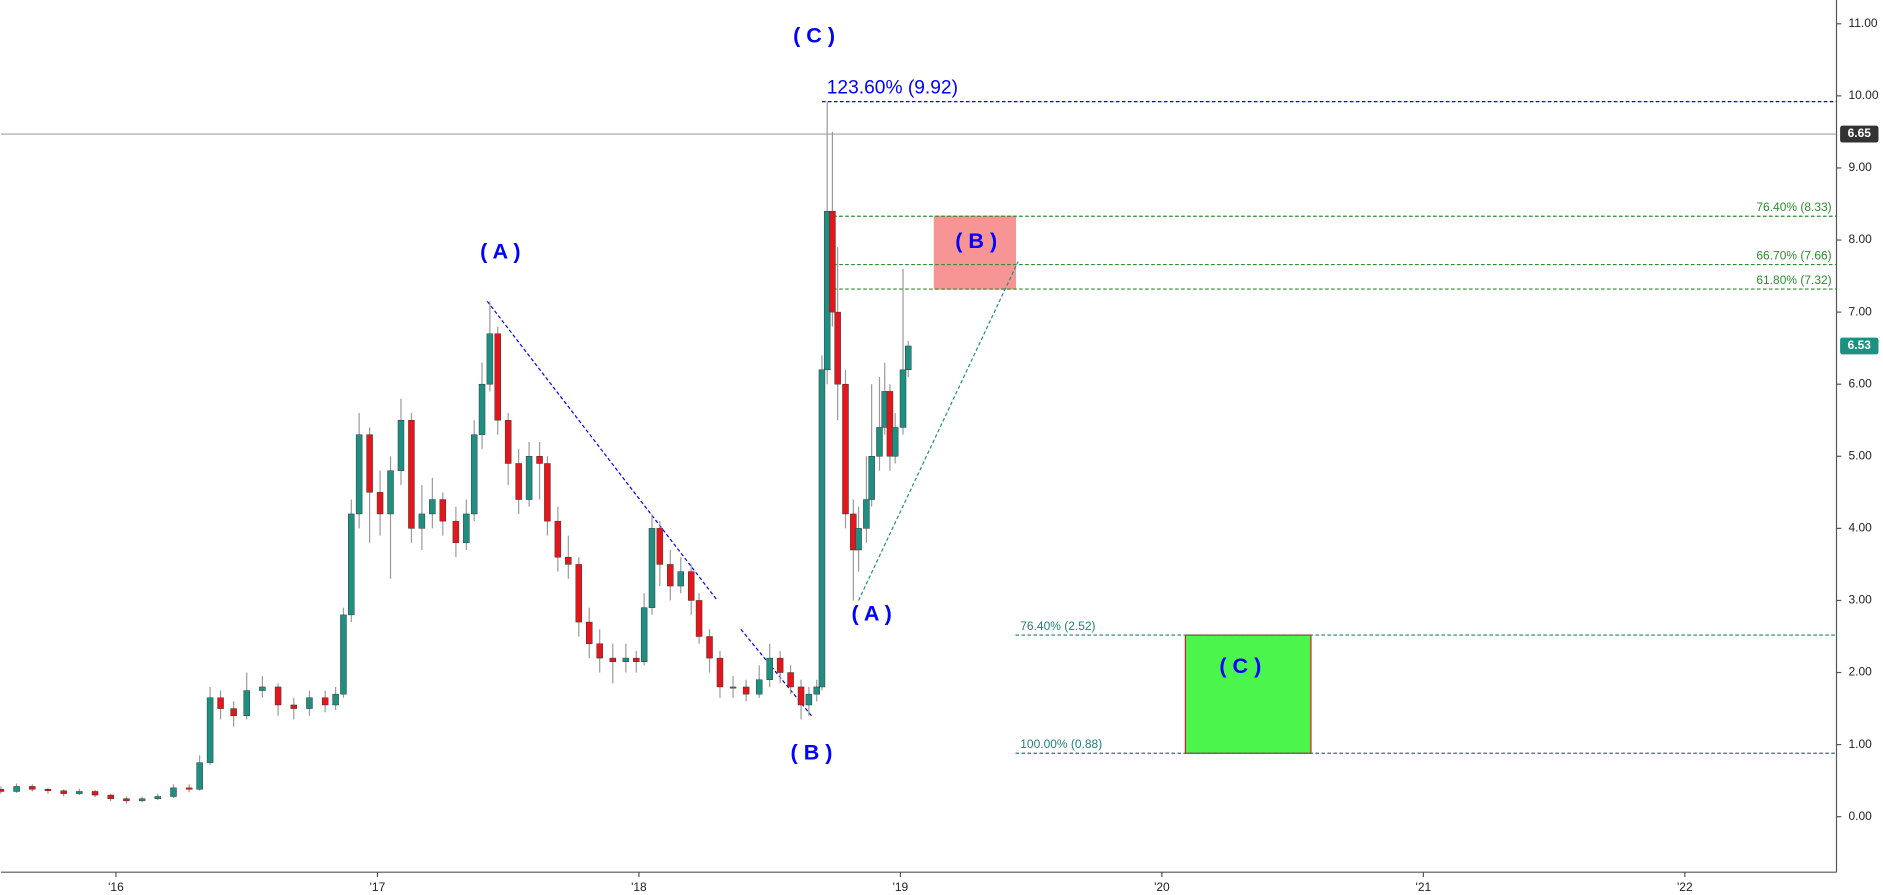 The height and width of the screenshot is (895, 1883). What do you see at coordinates (901, 887) in the screenshot?
I see `x-tick-label: '19` at bounding box center [901, 887].